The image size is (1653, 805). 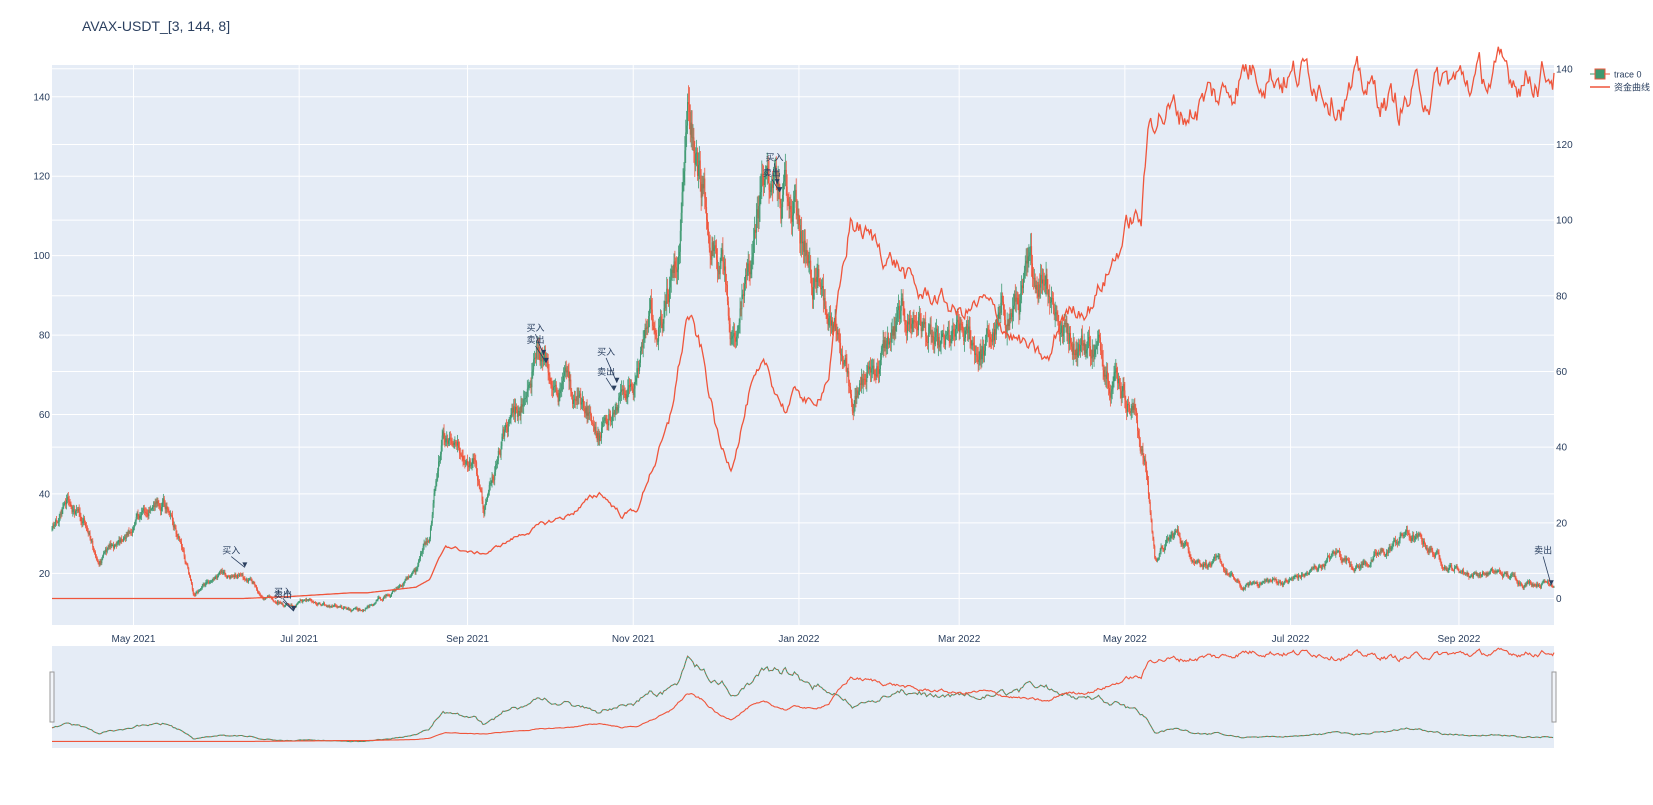 I want to click on chart-title: AVAX-USDT_[3, 144, 8], so click(x=156, y=26).